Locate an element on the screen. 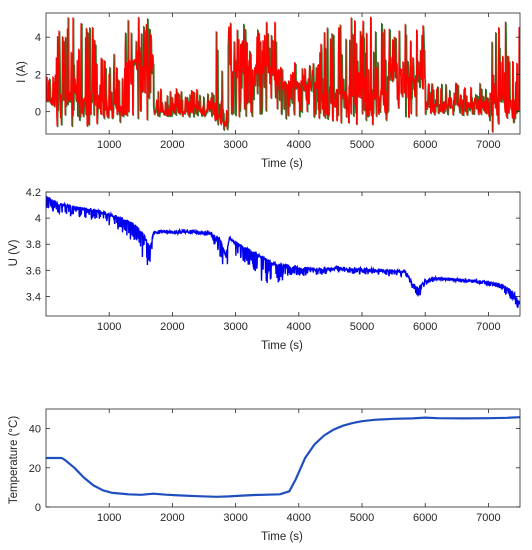 Image resolution: width=532 pixels, height=550 pixels. voltage-xtick-label: 7000 is located at coordinates (488, 327).